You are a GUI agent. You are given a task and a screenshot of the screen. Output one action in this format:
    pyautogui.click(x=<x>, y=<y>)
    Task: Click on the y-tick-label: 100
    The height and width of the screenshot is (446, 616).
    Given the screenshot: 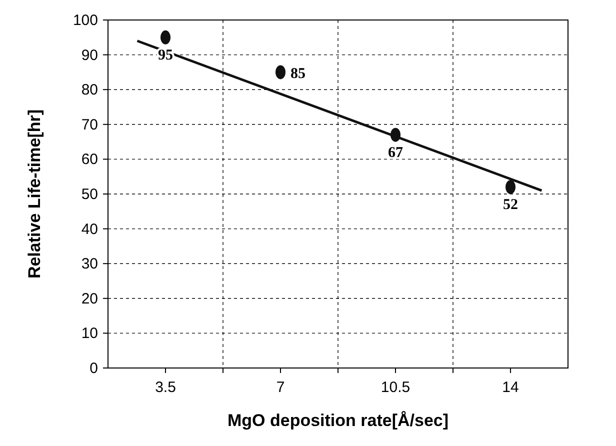 What is the action you would take?
    pyautogui.click(x=85, y=20)
    